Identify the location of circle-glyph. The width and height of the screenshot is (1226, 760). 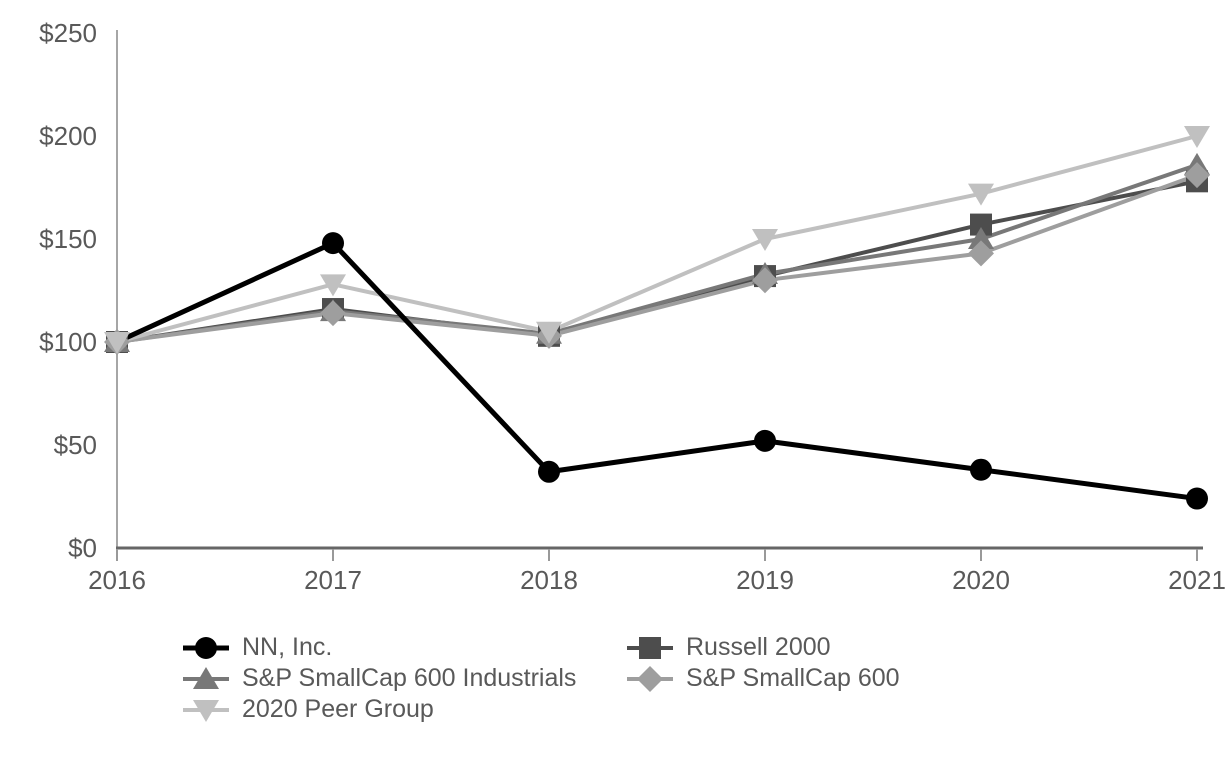
(206, 647).